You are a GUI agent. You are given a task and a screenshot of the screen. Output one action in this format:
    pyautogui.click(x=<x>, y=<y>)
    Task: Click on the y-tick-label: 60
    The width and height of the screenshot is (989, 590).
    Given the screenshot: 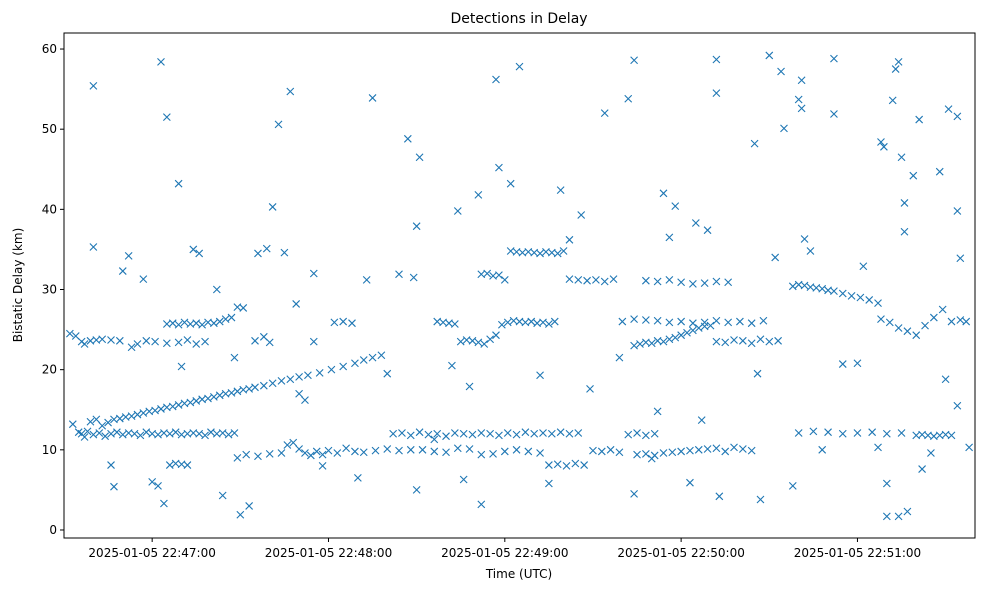 What is the action you would take?
    pyautogui.click(x=49, y=49)
    